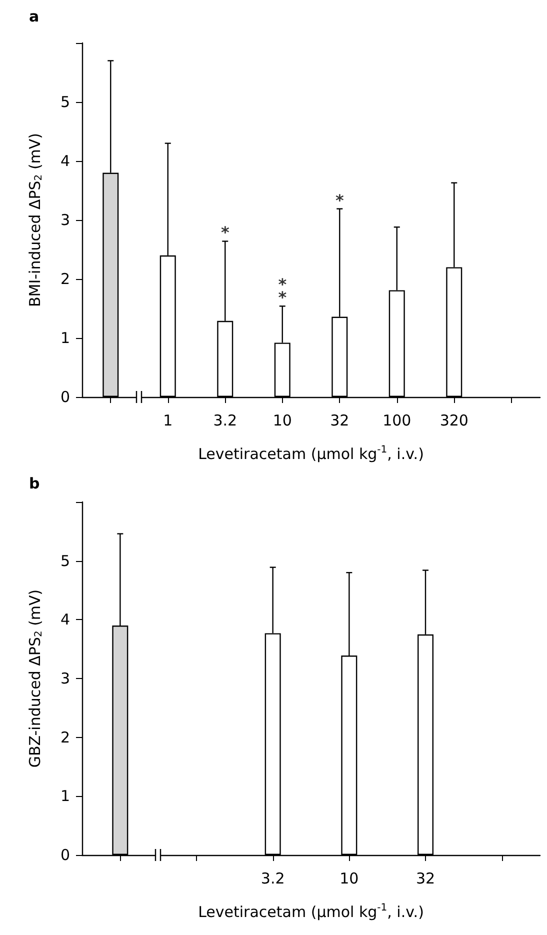 This screenshot has width=547, height=935. Describe the element at coordinates (34, 17) in the screenshot. I see `chart-title: a` at that location.